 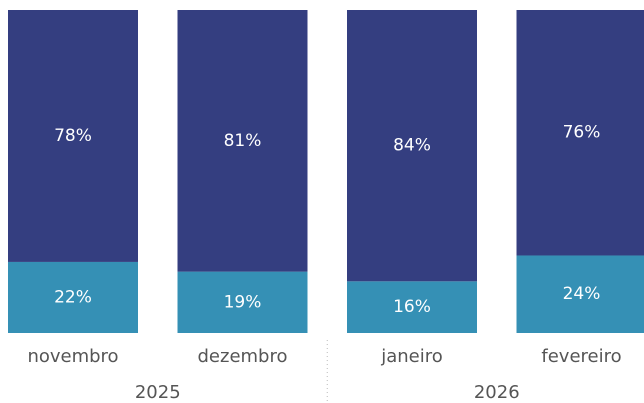 I want to click on value-label: 84%, so click(x=412, y=146).